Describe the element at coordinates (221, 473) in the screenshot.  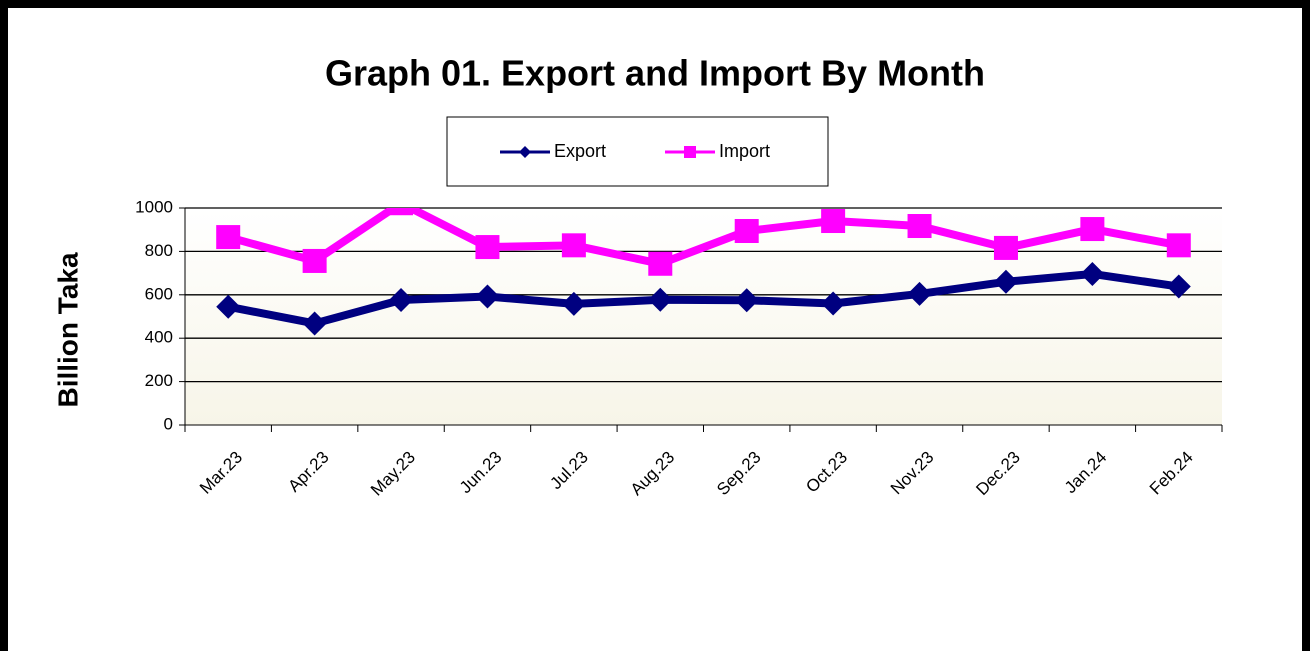
I see `x-tick-label: Mar.23` at that location.